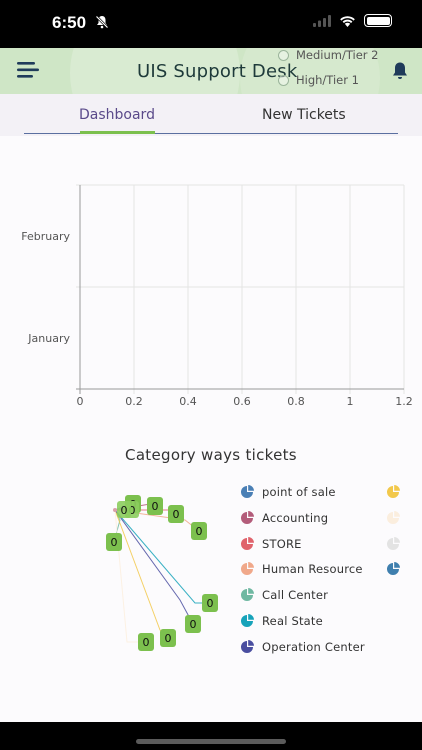  I want to click on home-indicator, so click(211, 741).